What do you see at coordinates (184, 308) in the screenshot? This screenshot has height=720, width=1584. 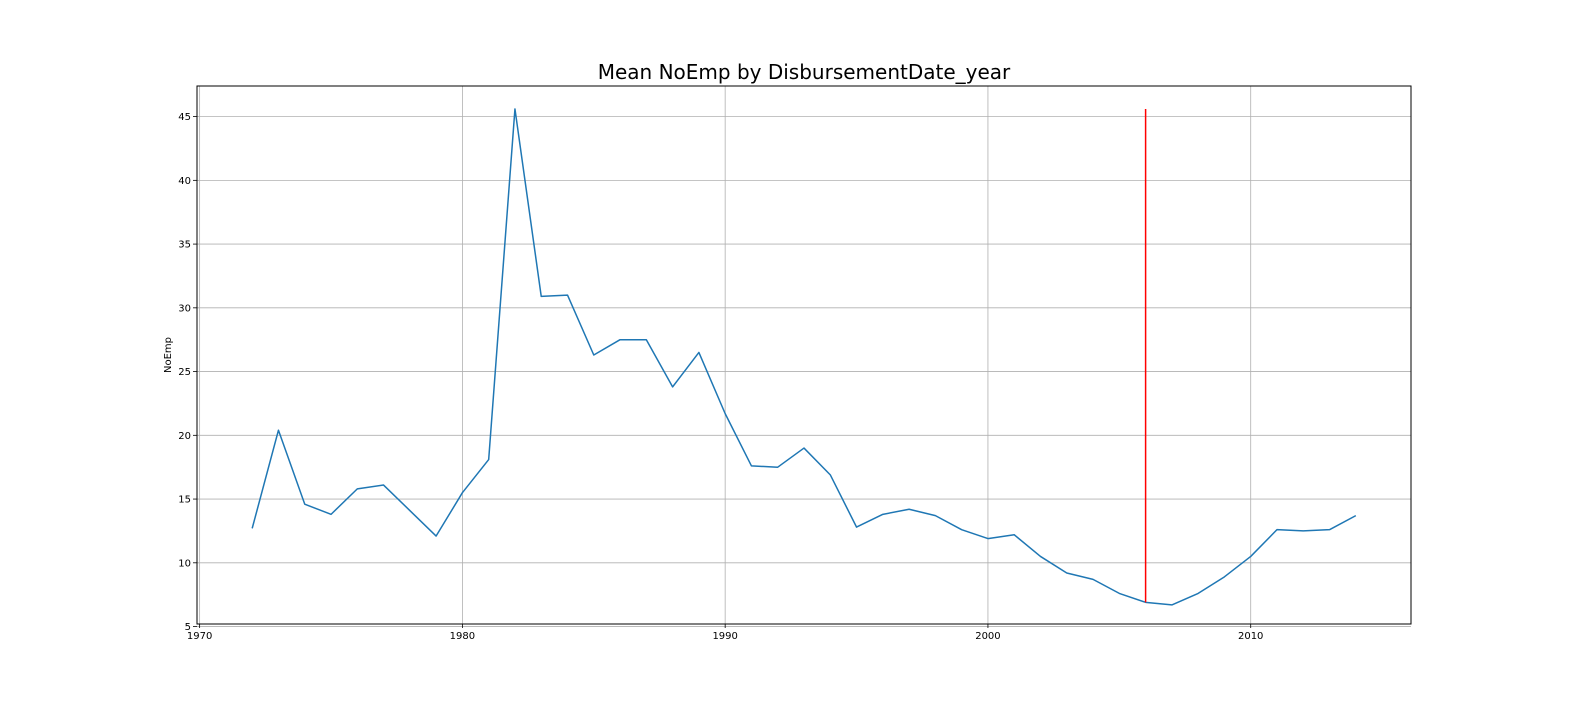 I see `y-tick-label: 30` at bounding box center [184, 308].